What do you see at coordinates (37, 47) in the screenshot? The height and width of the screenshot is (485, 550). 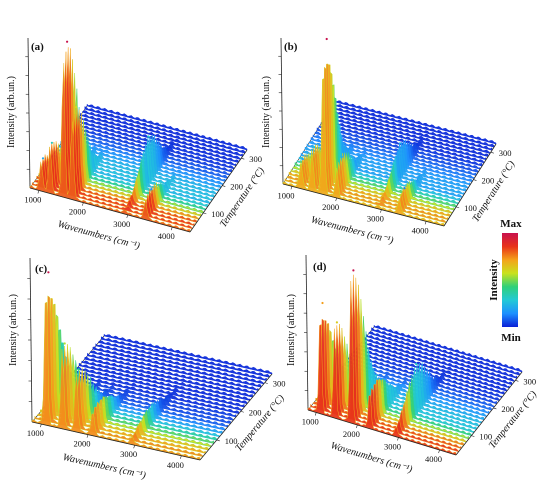 I see `panel-label: (a)` at bounding box center [37, 47].